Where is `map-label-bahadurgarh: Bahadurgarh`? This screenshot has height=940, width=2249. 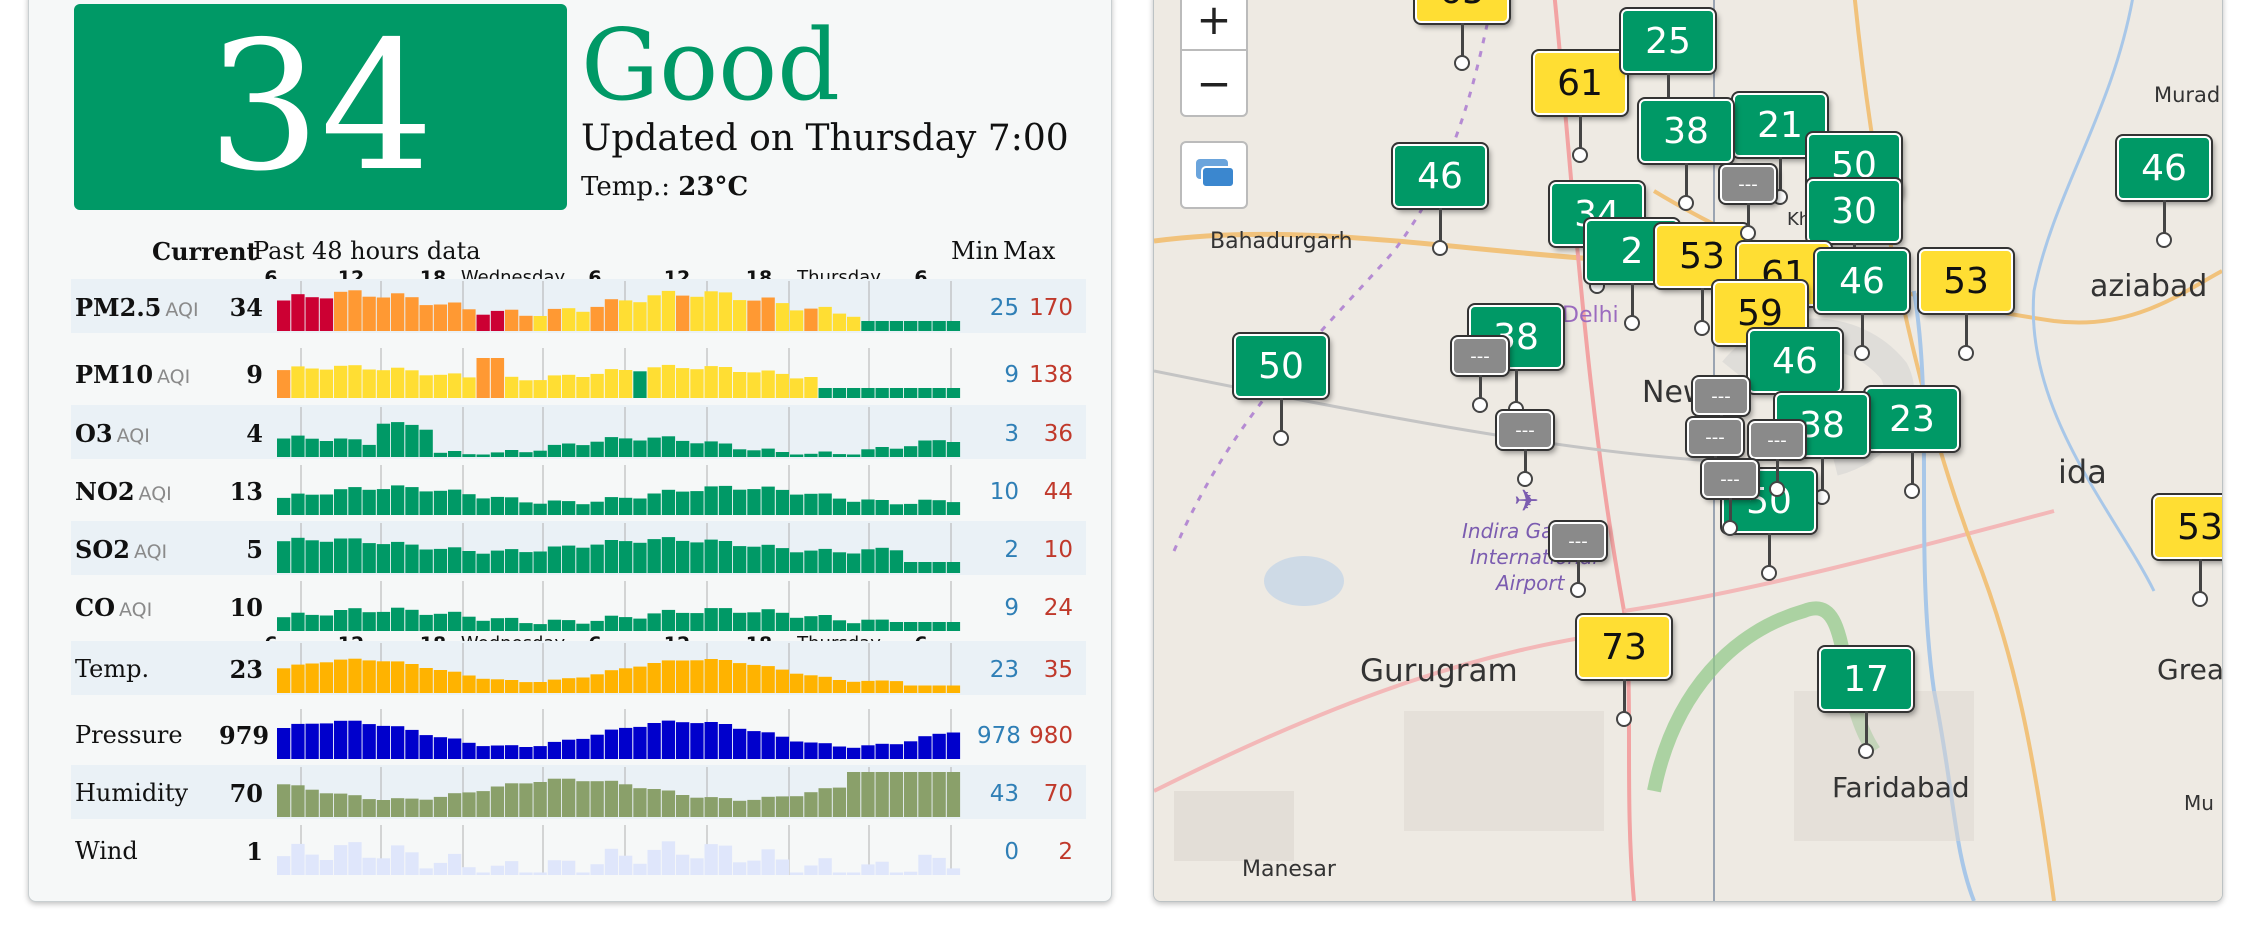
map-label-bahadurgarh: Bahadurgarh is located at coordinates (1281, 241).